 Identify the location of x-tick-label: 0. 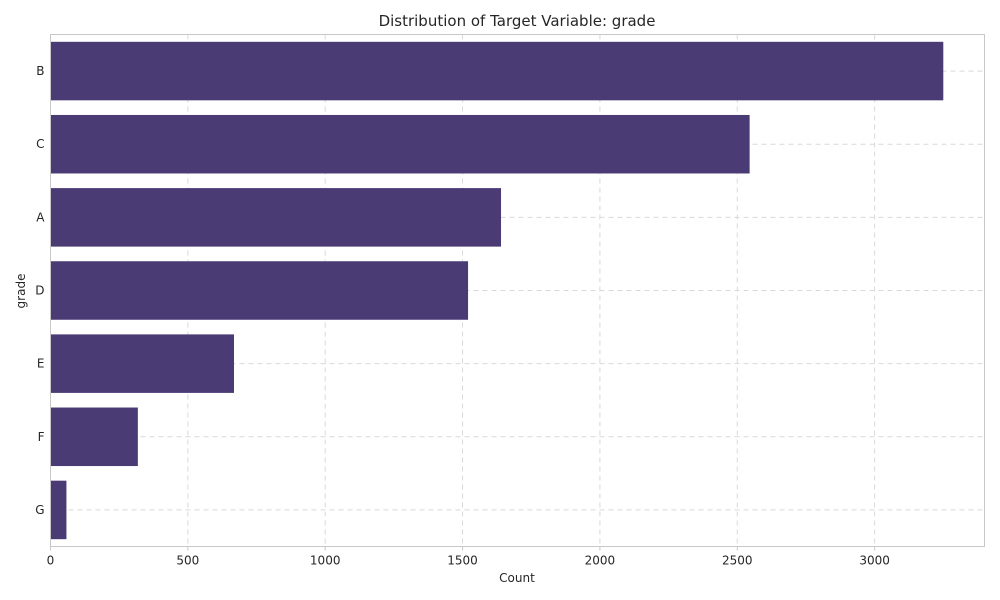
(51, 561).